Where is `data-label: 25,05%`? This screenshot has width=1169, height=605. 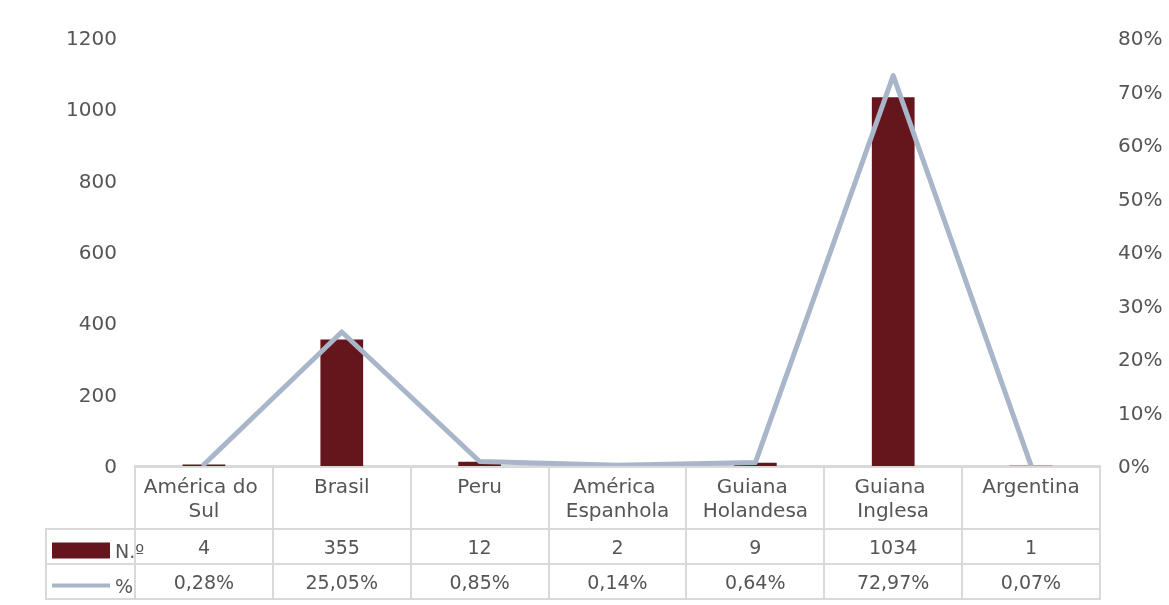 data-label: 25,05% is located at coordinates (341, 581).